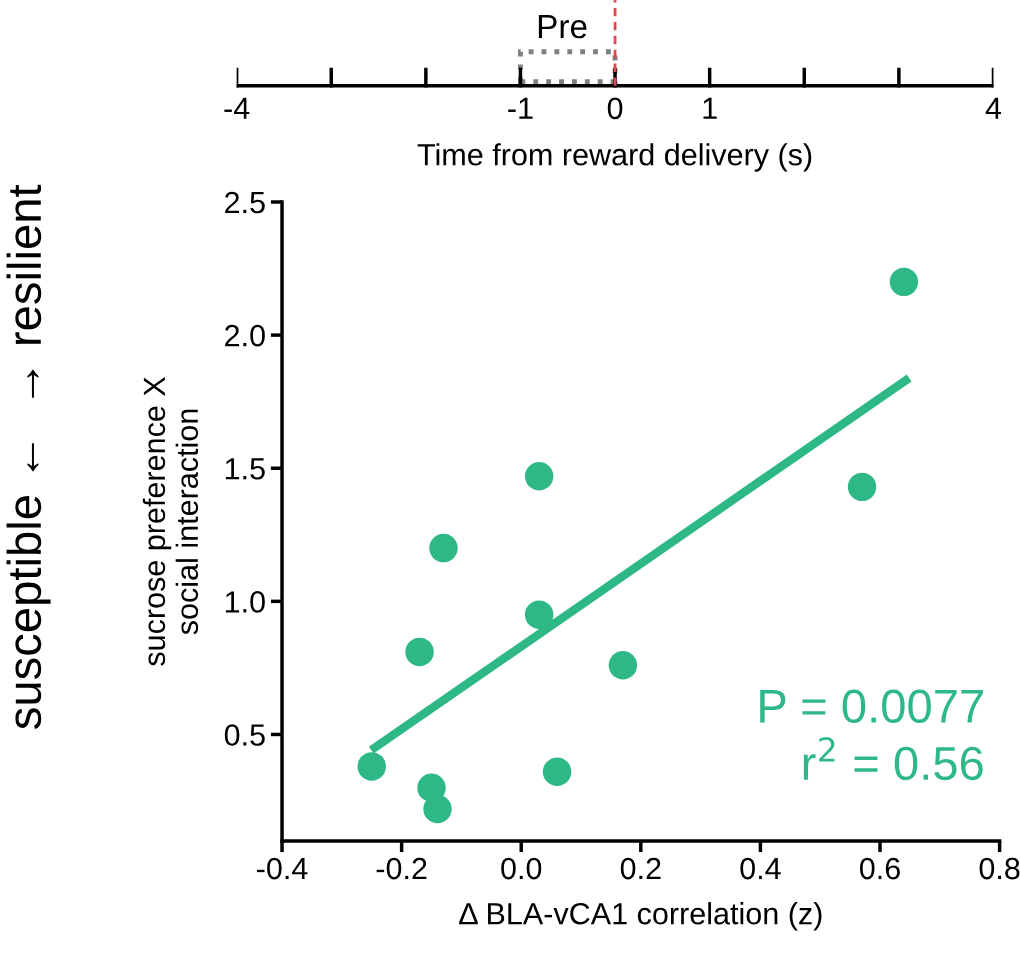  What do you see at coordinates (401, 868) in the screenshot?
I see `x-tick-label: -0.2` at bounding box center [401, 868].